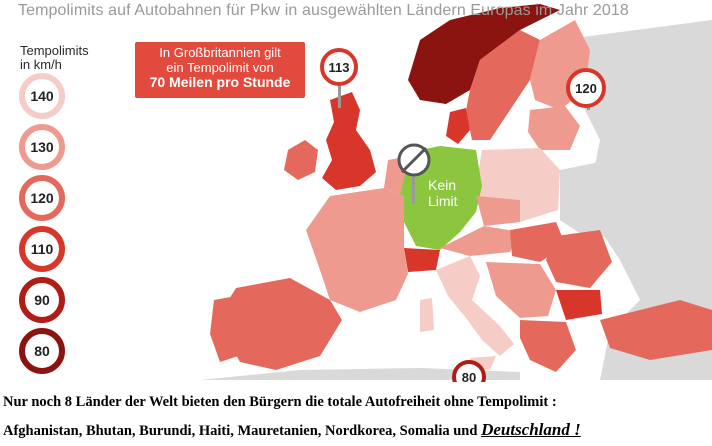  What do you see at coordinates (475, 306) in the screenshot?
I see `country-italy` at bounding box center [475, 306].